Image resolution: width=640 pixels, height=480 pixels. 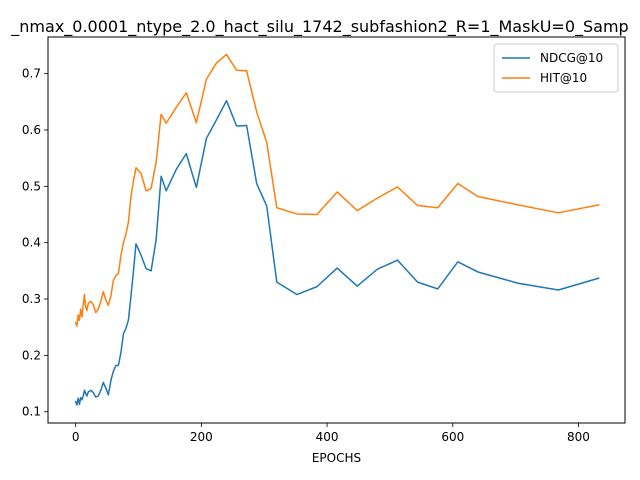 What do you see at coordinates (201, 437) in the screenshot?
I see `x-tick-label: 200` at bounding box center [201, 437].